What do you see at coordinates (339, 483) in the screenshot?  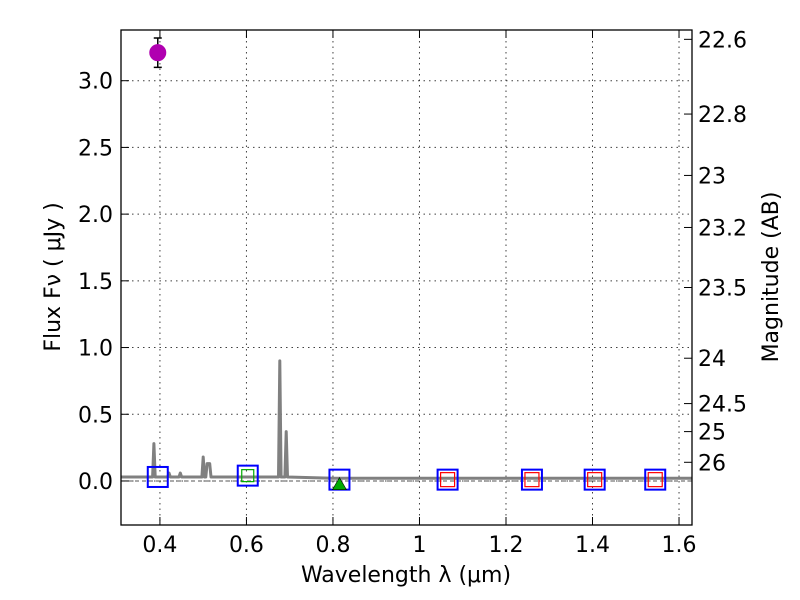 I see `green-triangle-marker` at bounding box center [339, 483].